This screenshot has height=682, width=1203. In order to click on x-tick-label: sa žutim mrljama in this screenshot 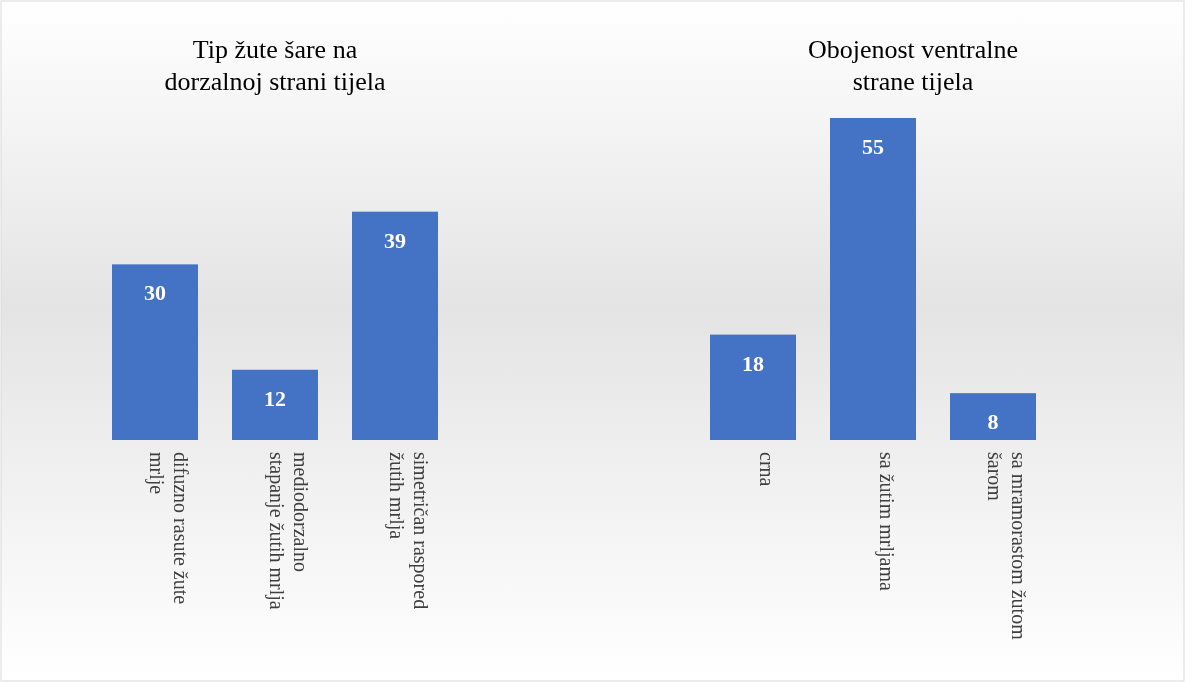, I will do `click(886, 521)`.